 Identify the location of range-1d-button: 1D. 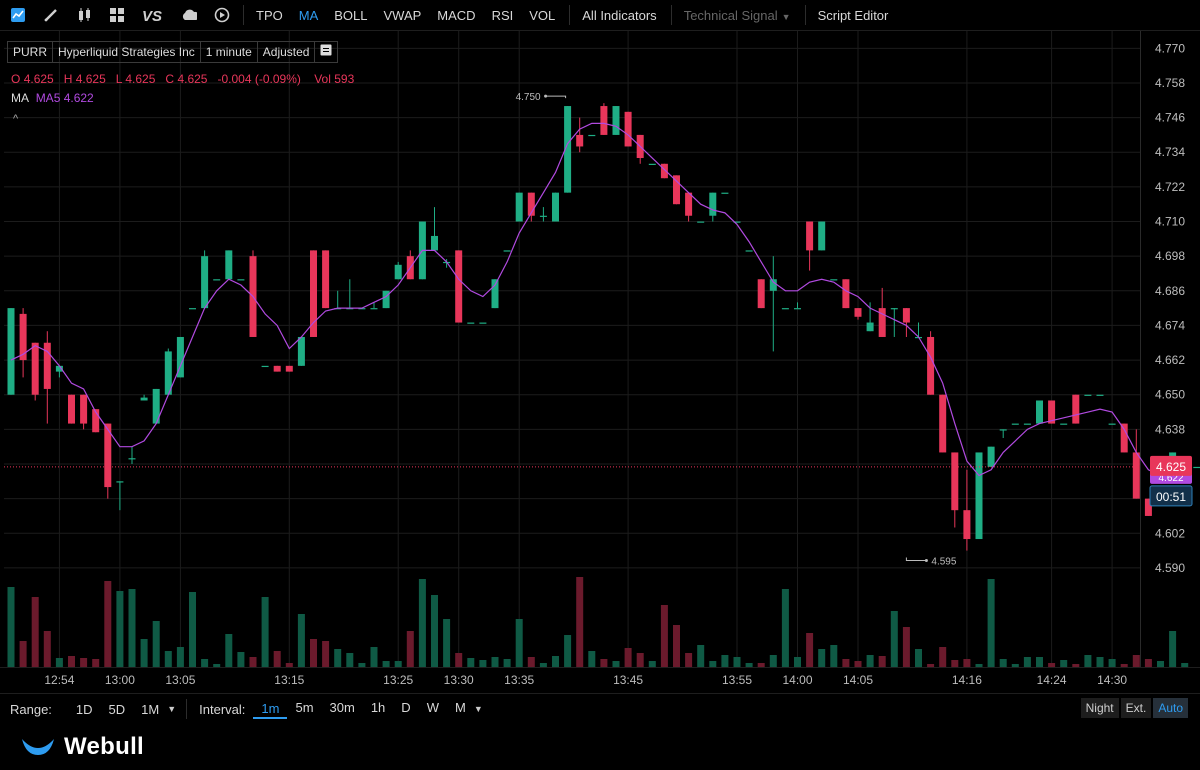
(84, 709).